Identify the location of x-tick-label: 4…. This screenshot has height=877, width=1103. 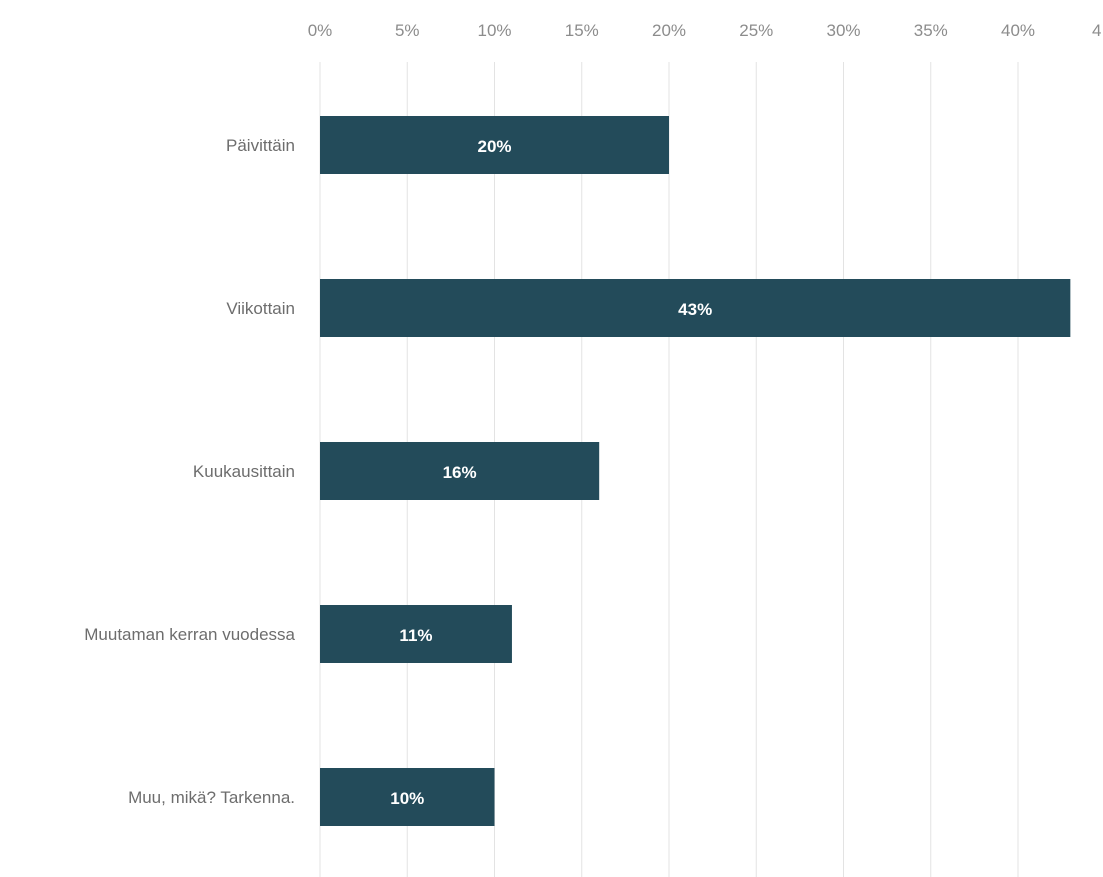
(1097, 30).